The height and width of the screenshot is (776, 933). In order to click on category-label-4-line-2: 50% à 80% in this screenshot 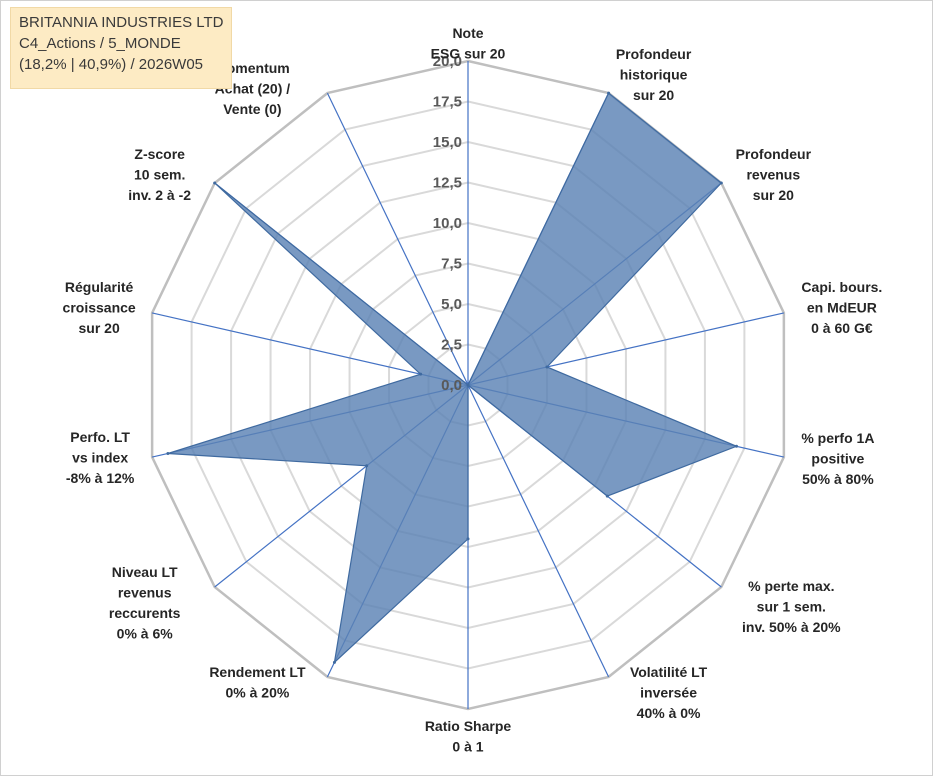, I will do `click(838, 479)`.